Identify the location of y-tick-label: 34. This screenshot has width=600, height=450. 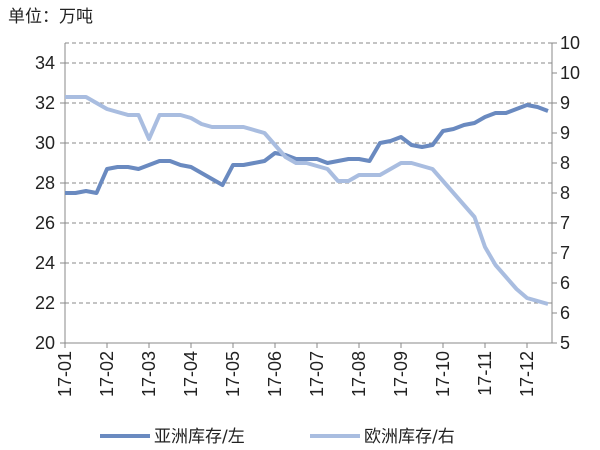
(45, 63).